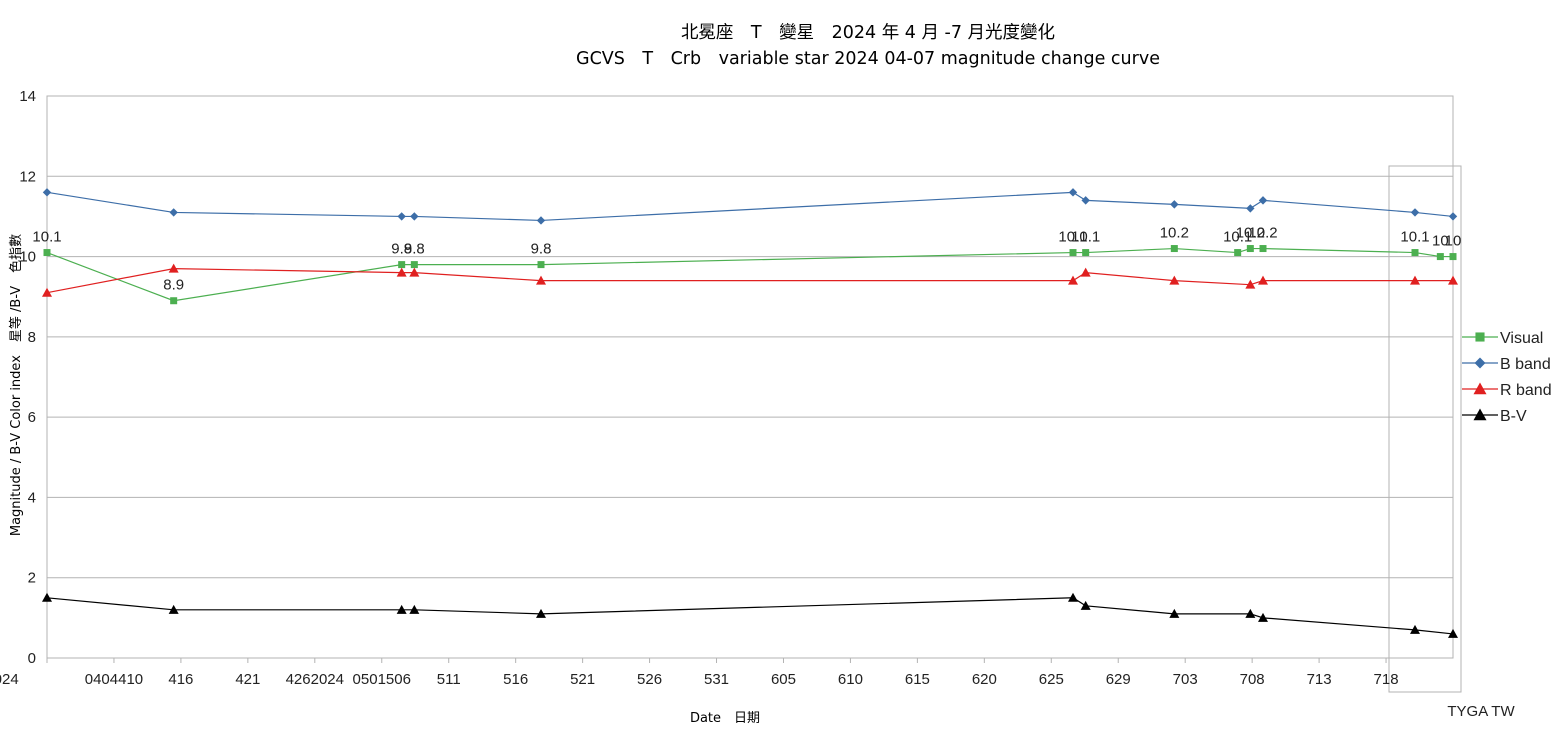 The image size is (1558, 732). Describe the element at coordinates (984, 679) in the screenshot. I see `x-tick-label: 620` at that location.